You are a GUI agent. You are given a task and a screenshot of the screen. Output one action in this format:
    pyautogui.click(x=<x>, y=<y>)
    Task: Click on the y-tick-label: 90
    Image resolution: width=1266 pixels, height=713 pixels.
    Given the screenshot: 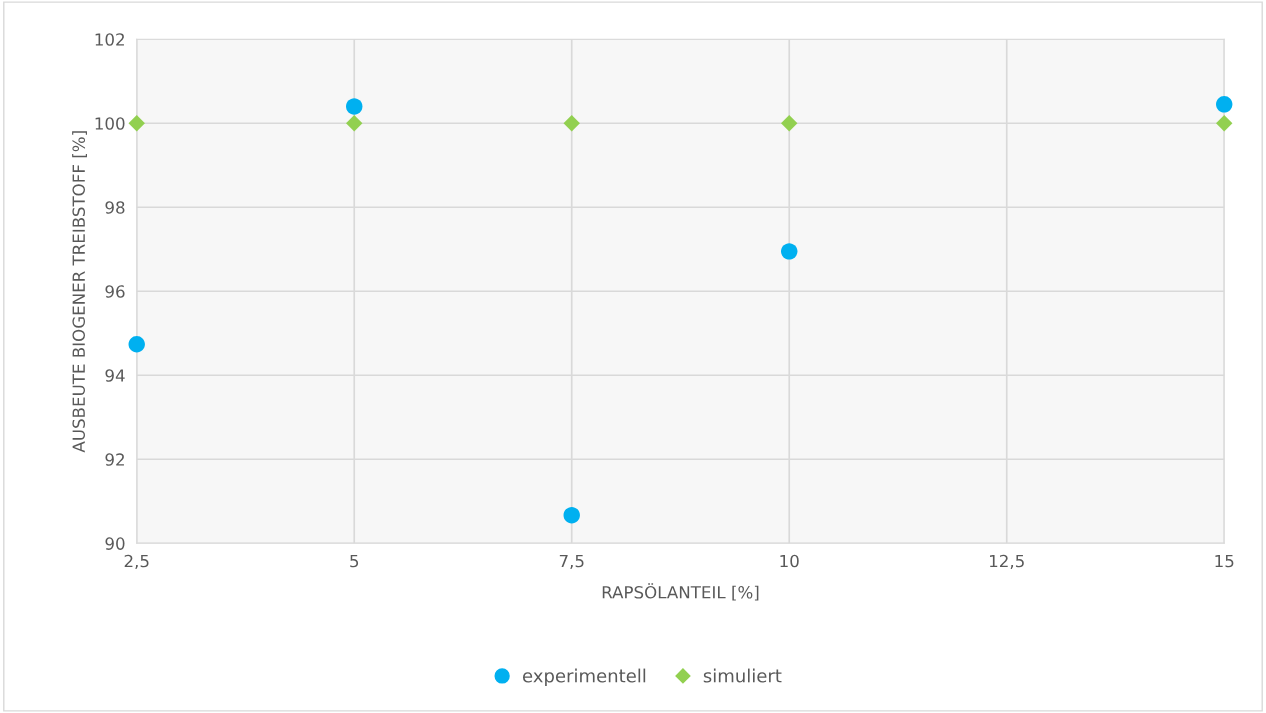 What is the action you would take?
    pyautogui.click(x=115, y=543)
    